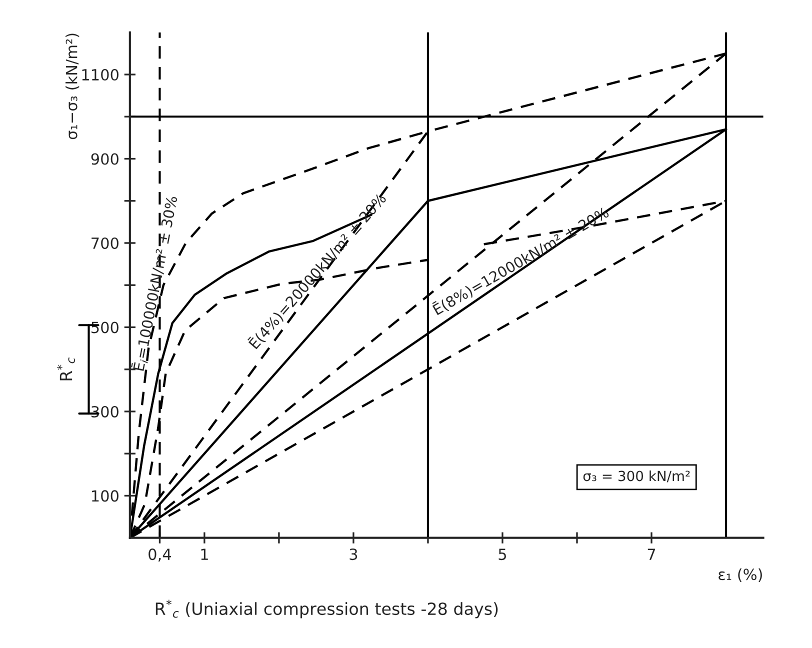 This screenshot has height=648, width=812. I want to click on y-tick-label: 700, so click(105, 243).